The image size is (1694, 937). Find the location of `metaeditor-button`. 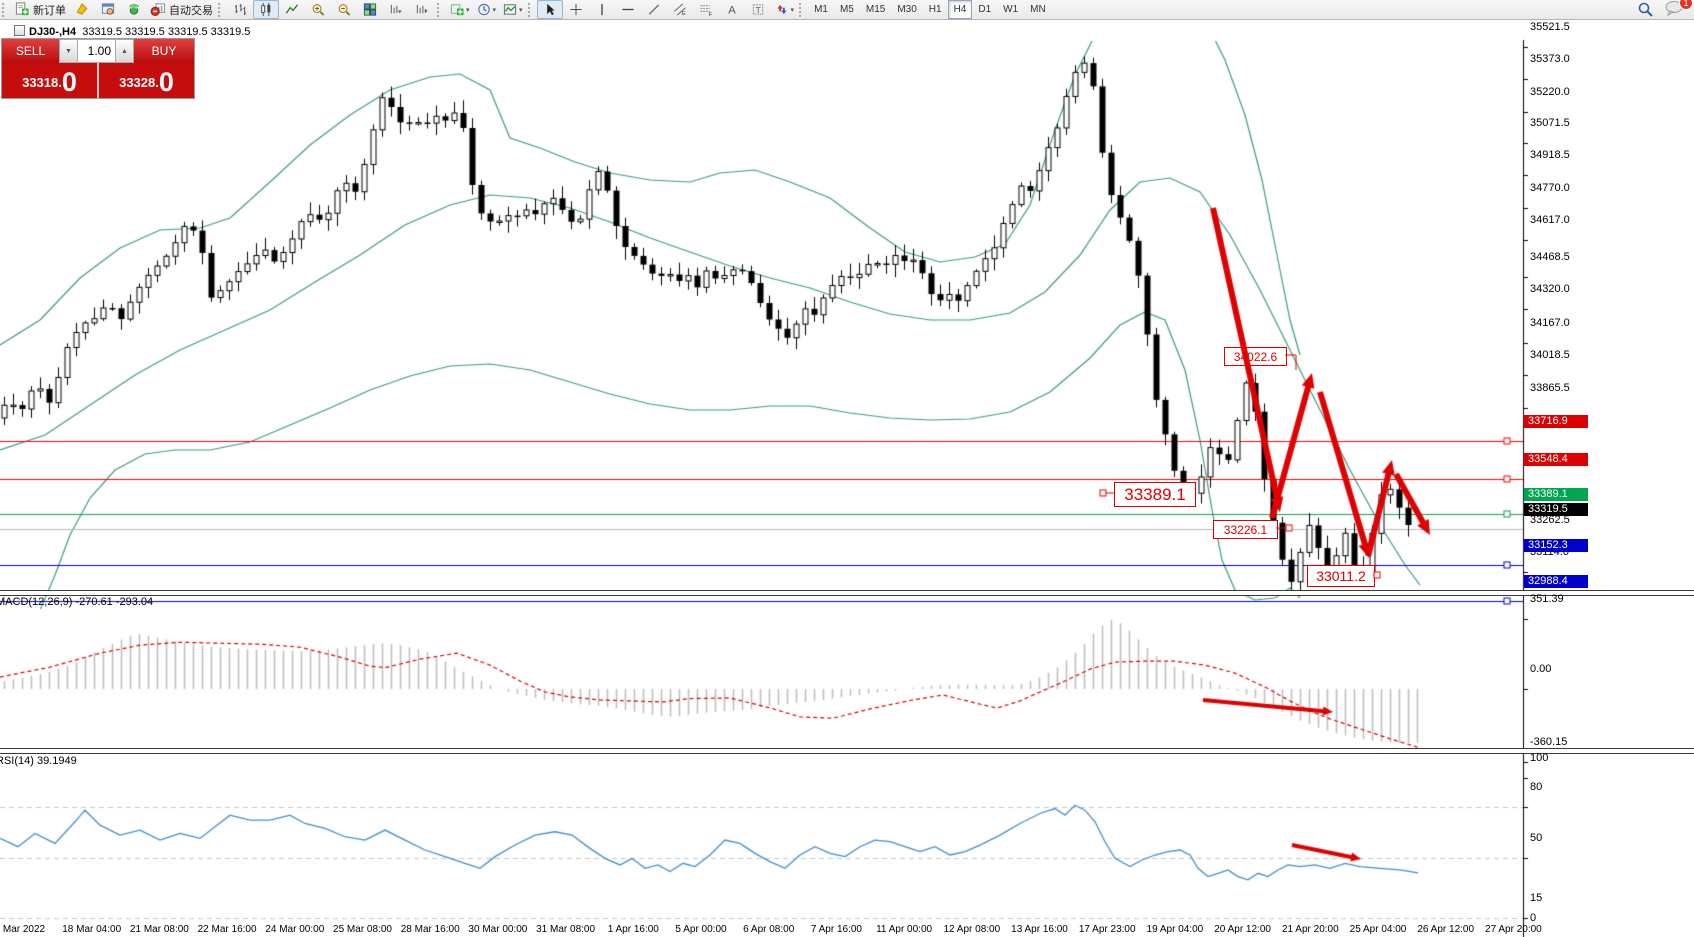

metaeditor-button is located at coordinates (82, 9).